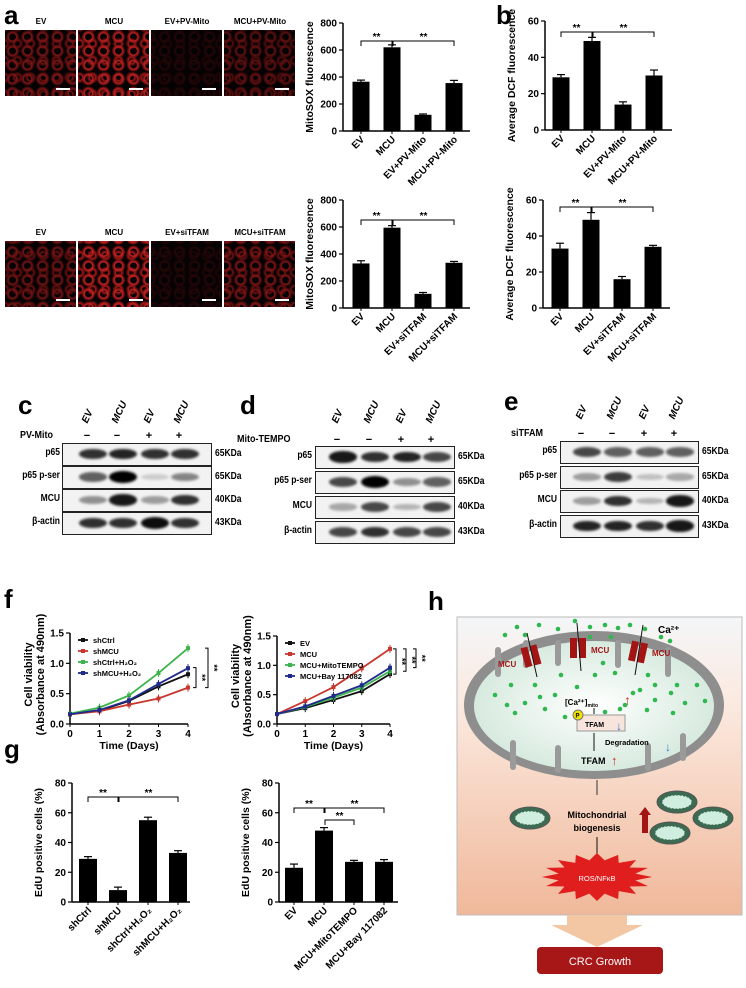 This screenshot has height=988, width=746. Describe the element at coordinates (264, 666) in the screenshot. I see `y-tick-label: 1.0` at that location.